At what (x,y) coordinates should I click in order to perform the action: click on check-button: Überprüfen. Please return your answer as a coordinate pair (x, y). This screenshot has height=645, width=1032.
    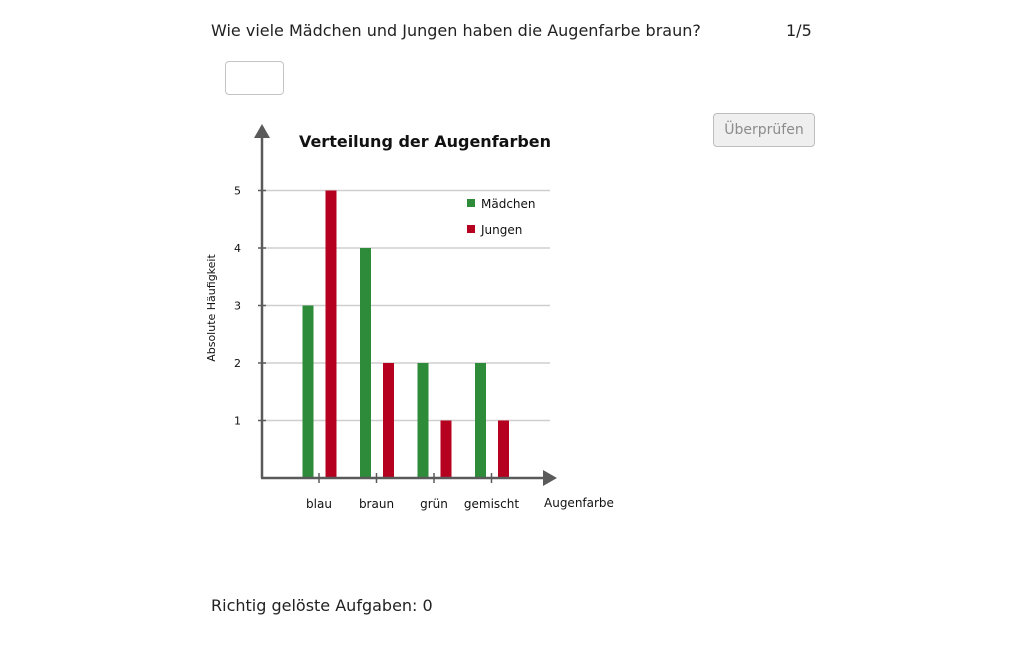
    Looking at the image, I should click on (764, 130).